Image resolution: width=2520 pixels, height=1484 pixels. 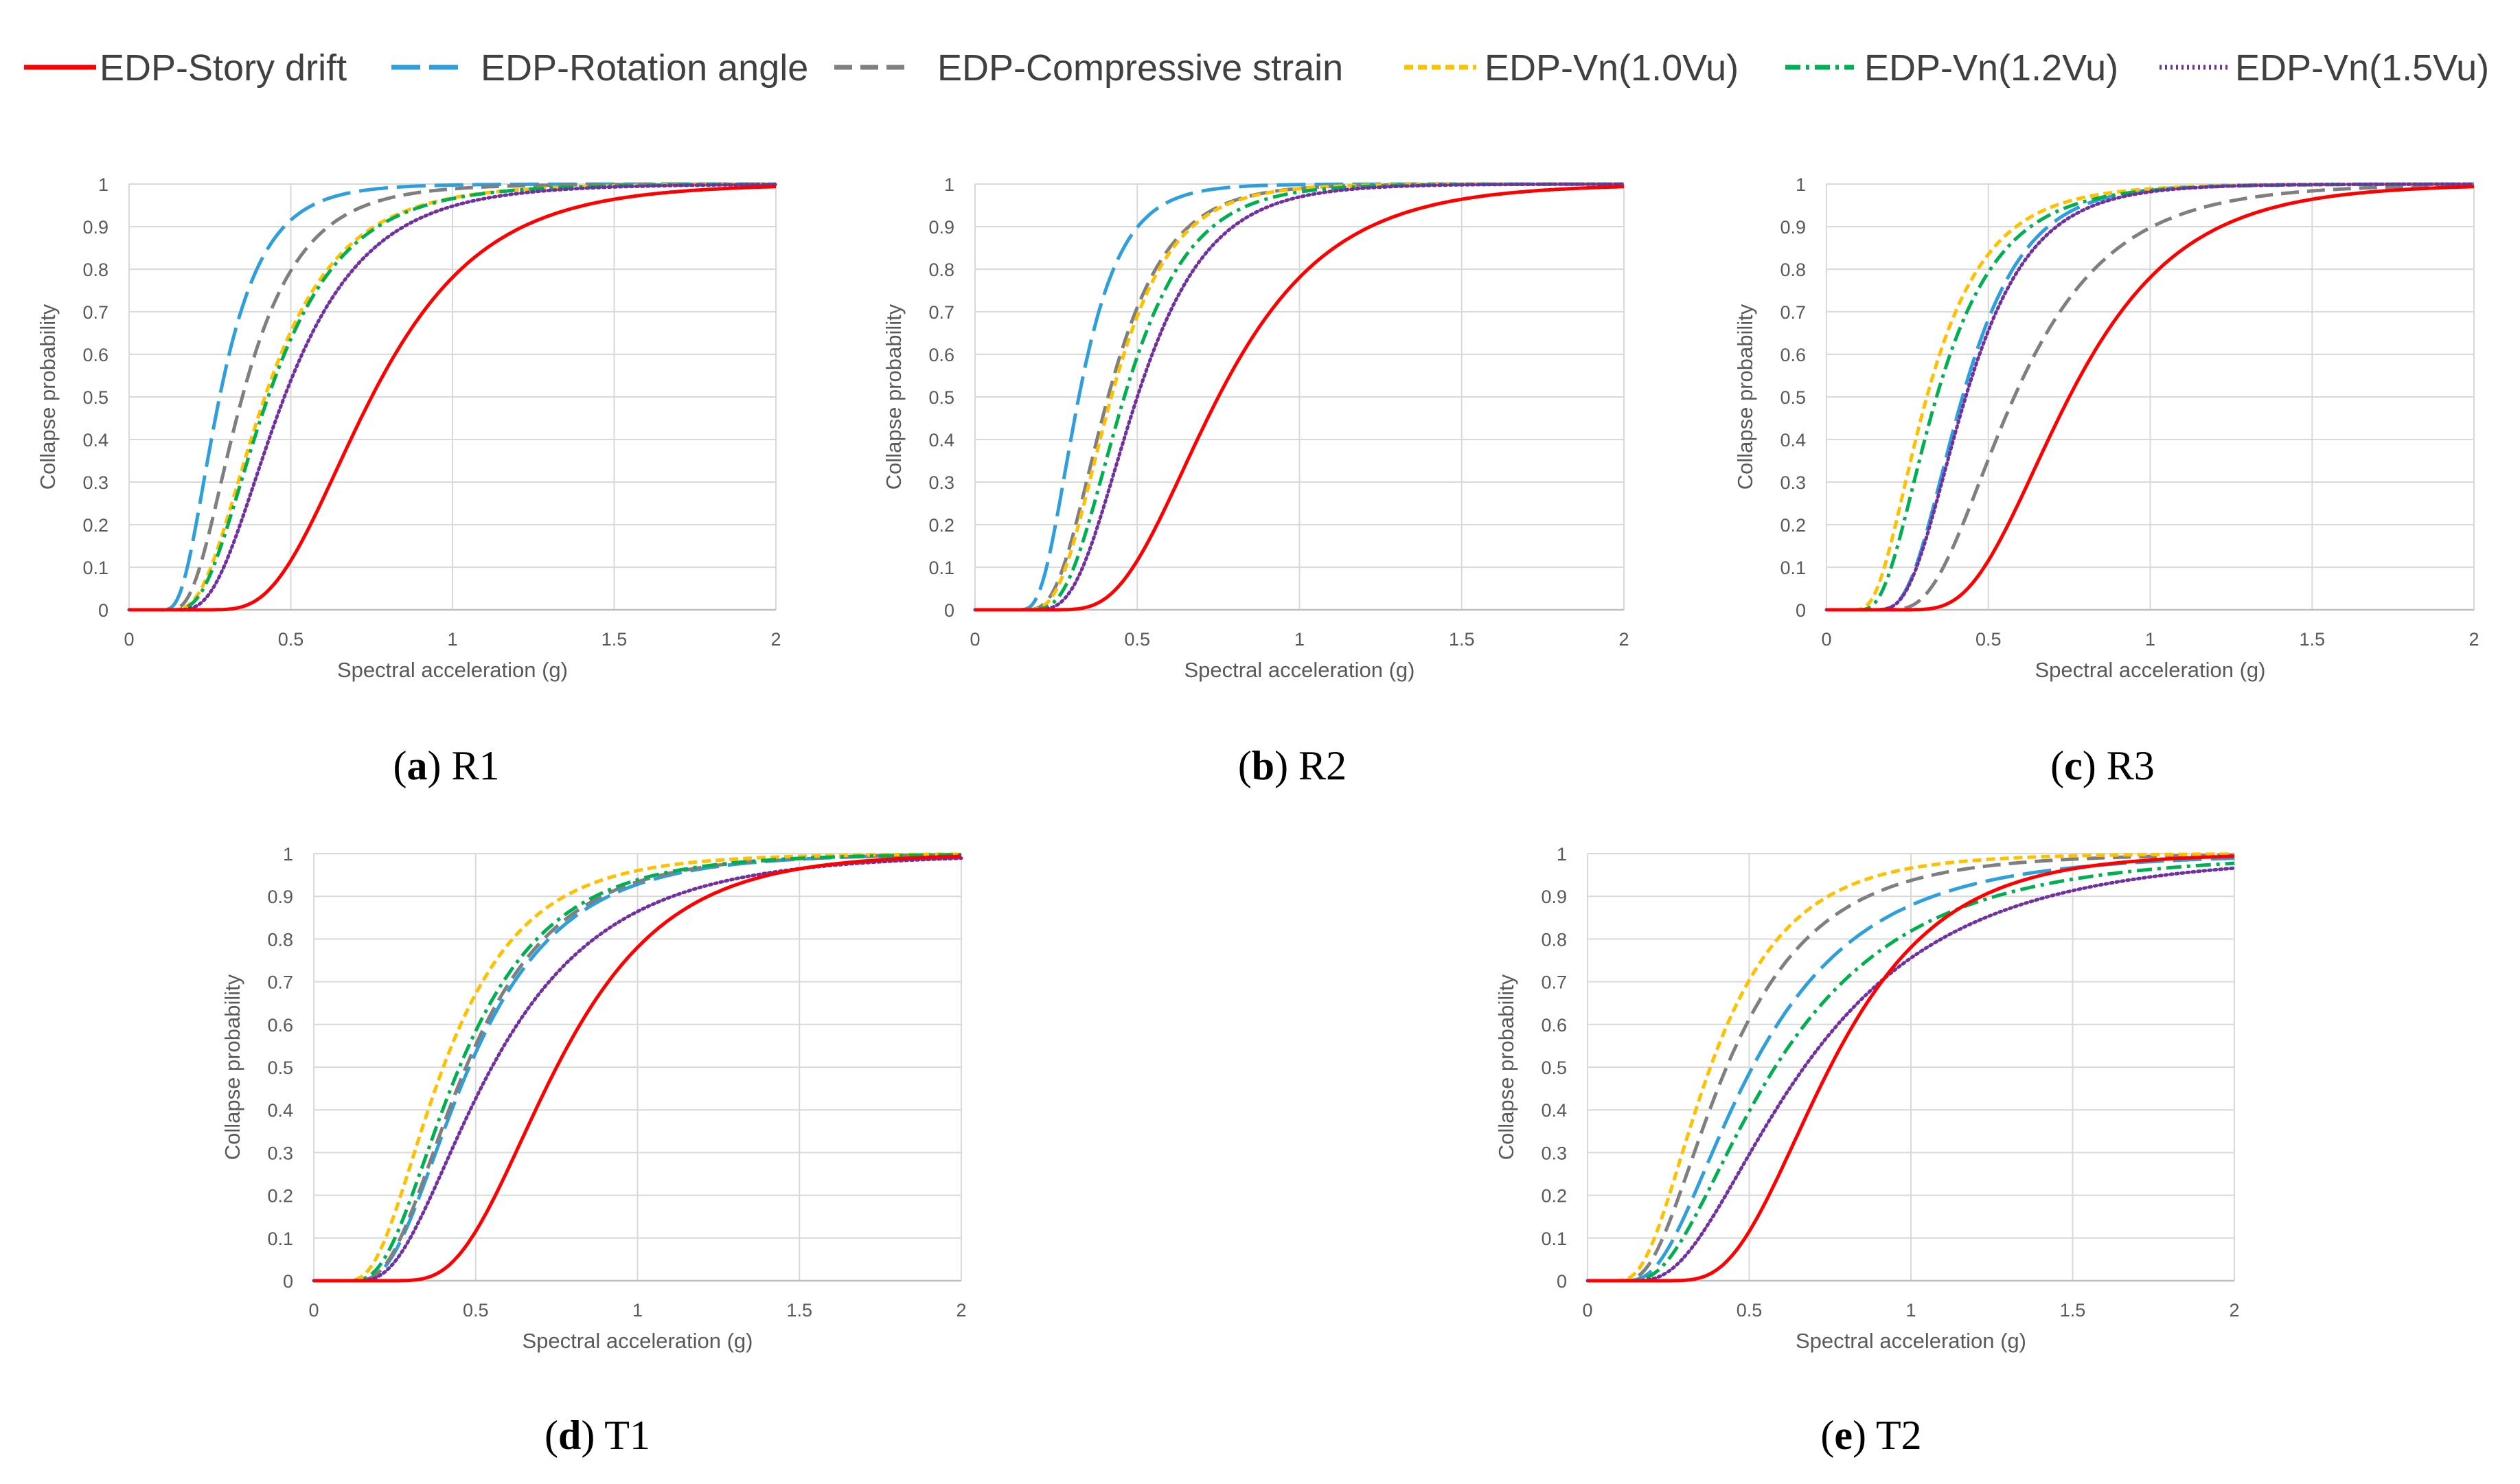 I want to click on caption-letter: d, so click(x=569, y=1436).